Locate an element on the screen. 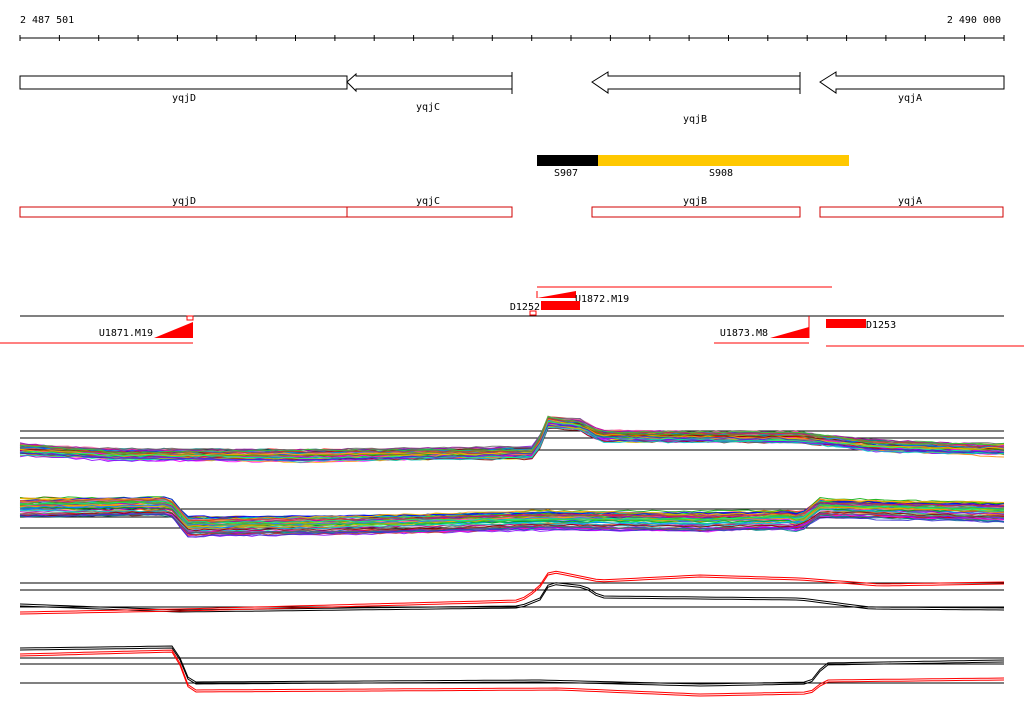 The image size is (1024, 714). gene-yqjB: yqjB is located at coordinates (696, 98).